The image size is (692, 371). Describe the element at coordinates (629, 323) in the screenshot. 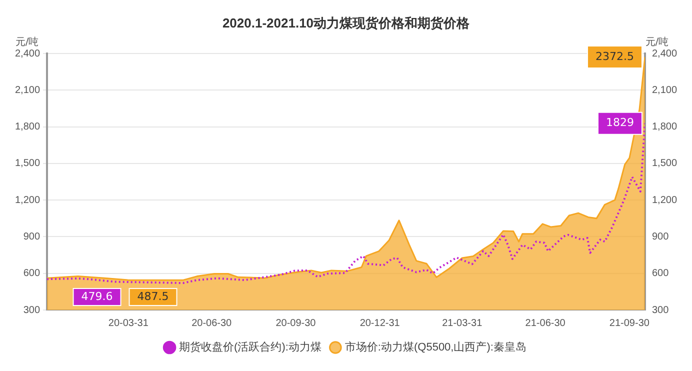

I see `x-tick-label: 21-09-30` at that location.